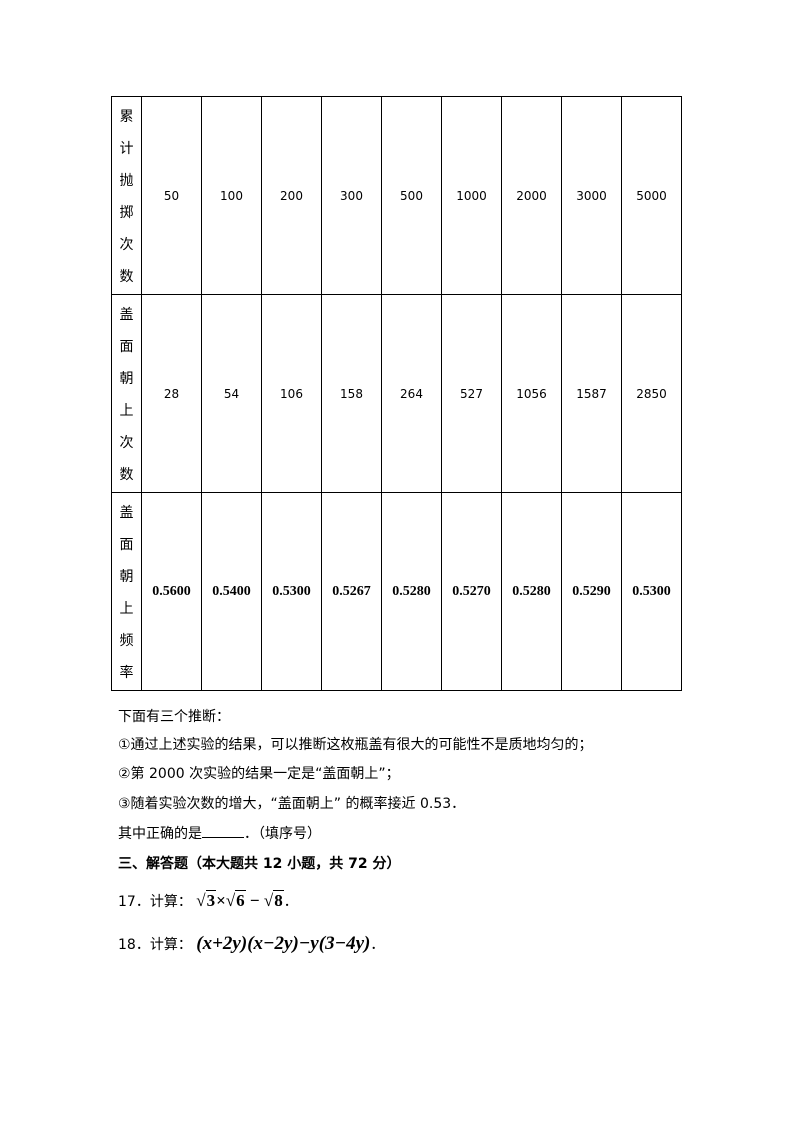 The height and width of the screenshot is (1123, 794). I want to click on answer-blank, so click(223, 830).